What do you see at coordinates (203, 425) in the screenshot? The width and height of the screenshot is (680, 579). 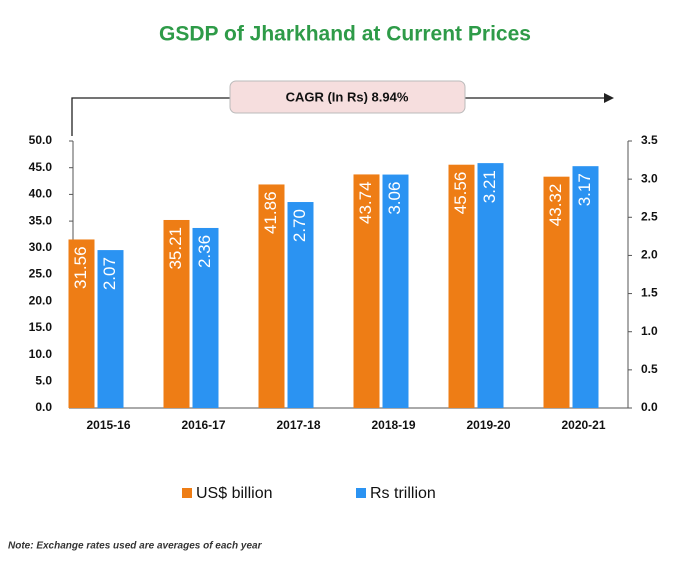 I see `x-tick-label: 2016-17` at bounding box center [203, 425].